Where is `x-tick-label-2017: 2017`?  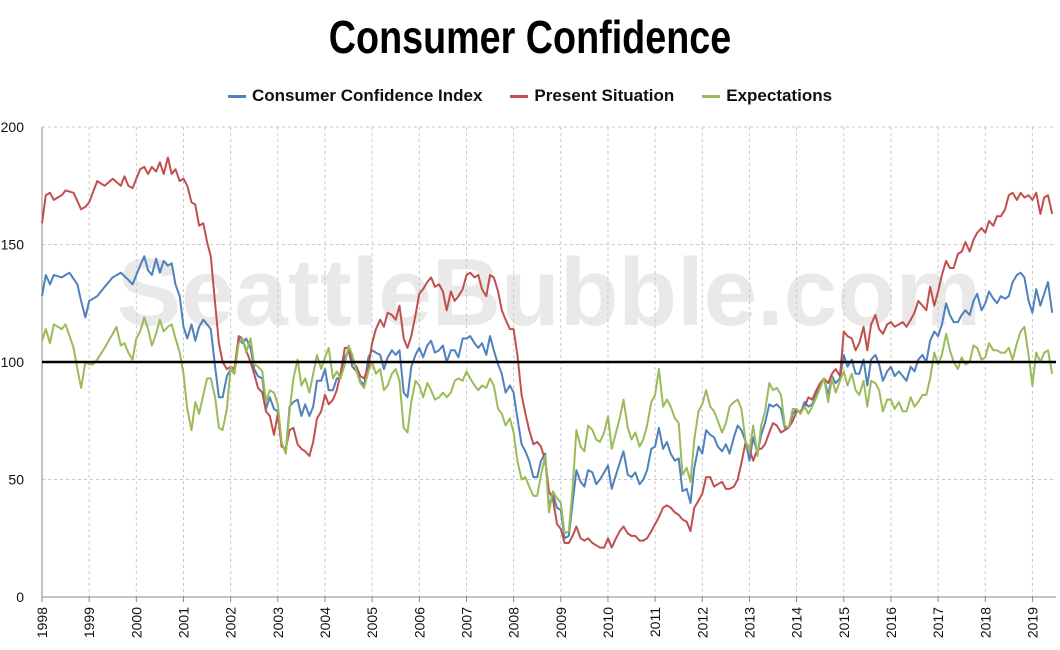
x-tick-label-2017: 2017 is located at coordinates (938, 622).